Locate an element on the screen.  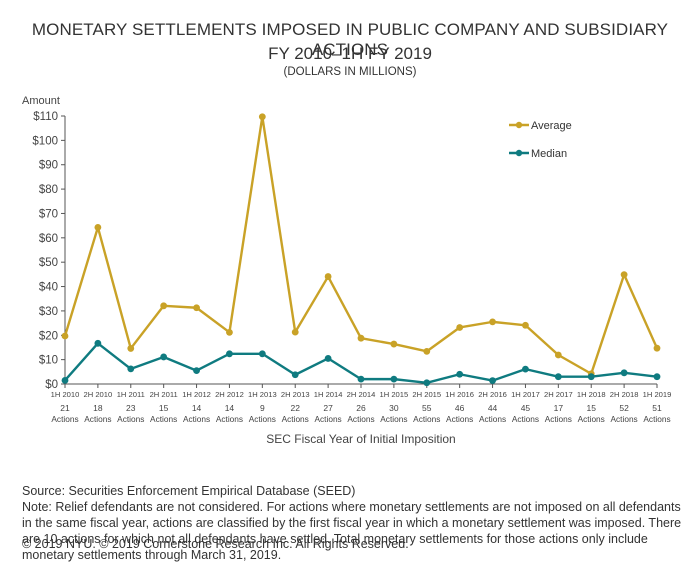
action-count-label: 18 is located at coordinates (98, 408).